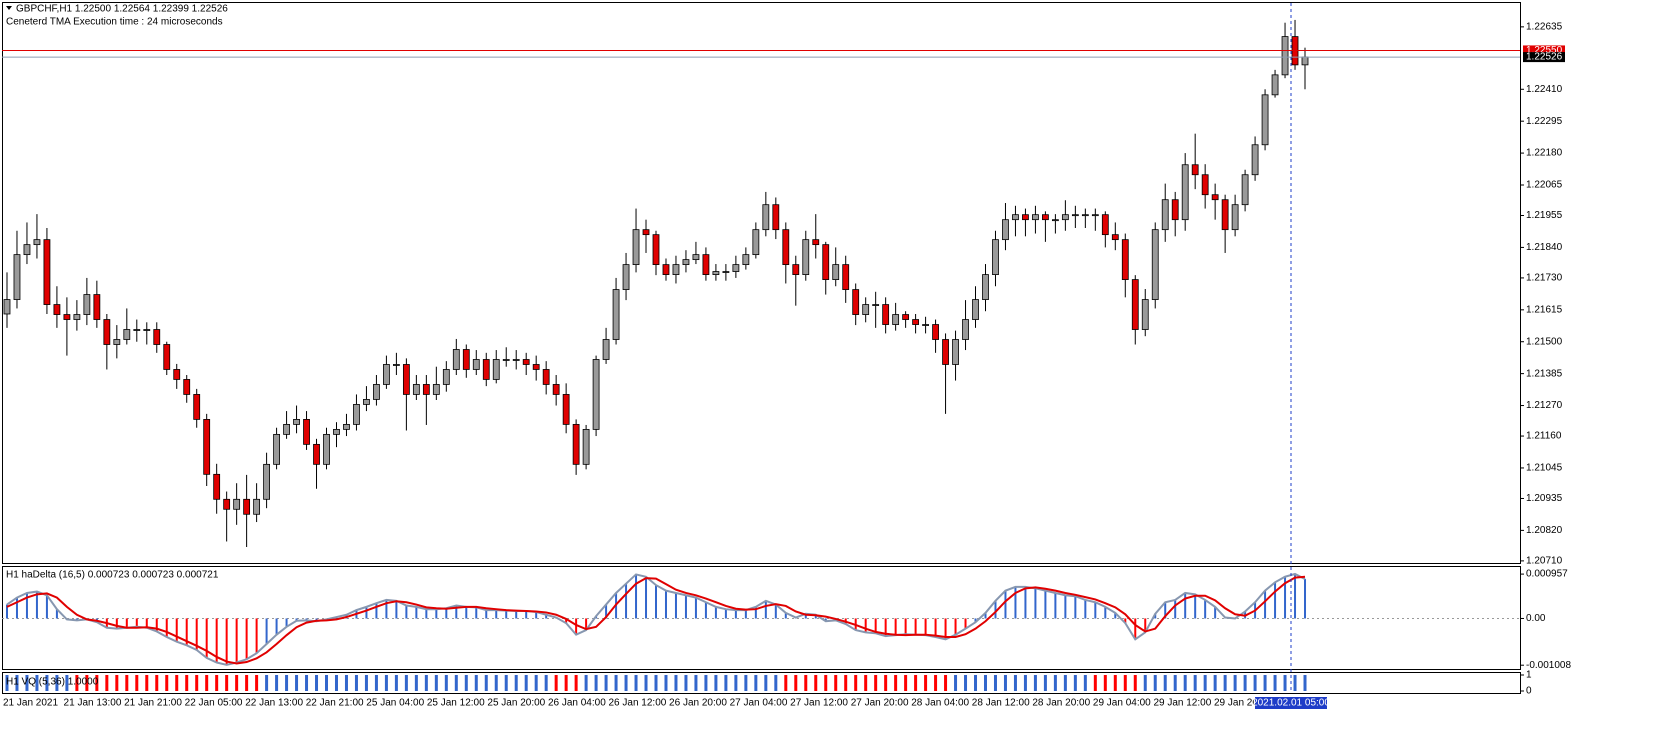  I want to click on x-tick-label: 29 Jan 20:00, so click(1243, 703).